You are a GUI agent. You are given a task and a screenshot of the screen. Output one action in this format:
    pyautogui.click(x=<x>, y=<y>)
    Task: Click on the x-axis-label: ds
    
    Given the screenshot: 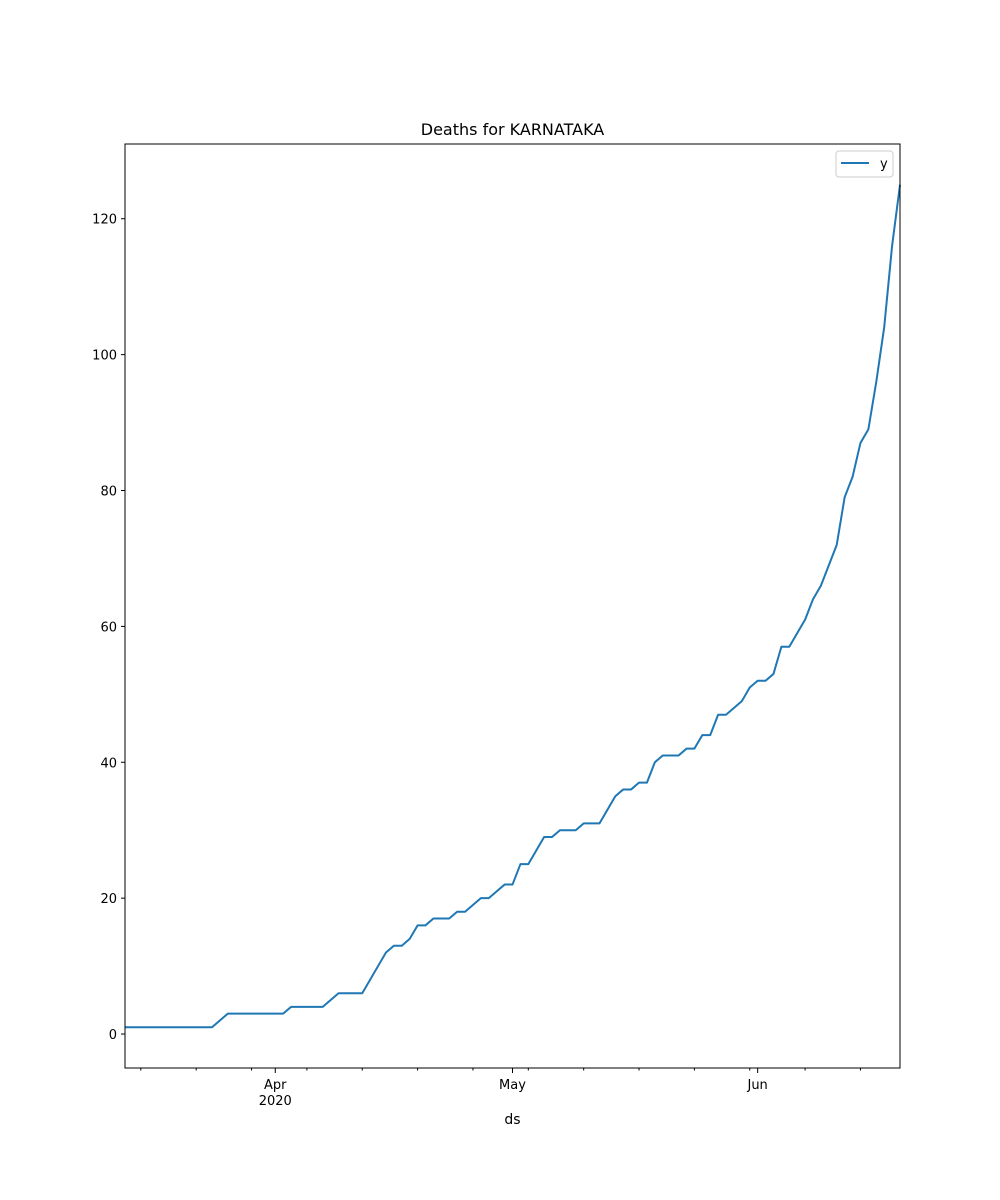 What is the action you would take?
    pyautogui.click(x=512, y=1120)
    